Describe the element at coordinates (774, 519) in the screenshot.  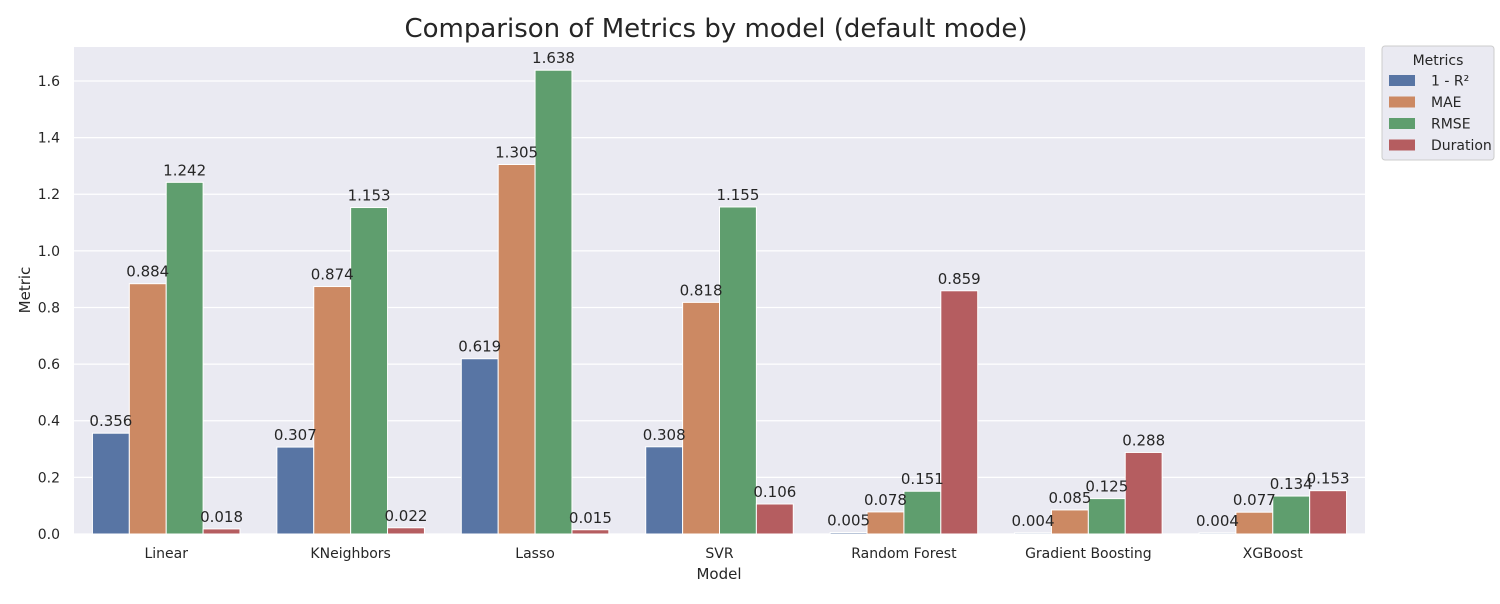
I see `bar-duration-svr` at that location.